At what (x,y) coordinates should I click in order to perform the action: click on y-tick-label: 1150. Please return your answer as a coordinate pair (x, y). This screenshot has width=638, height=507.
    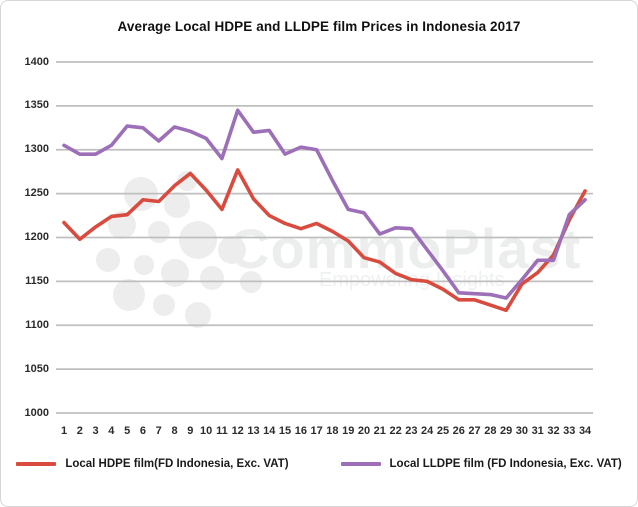
    Looking at the image, I should click on (37, 280).